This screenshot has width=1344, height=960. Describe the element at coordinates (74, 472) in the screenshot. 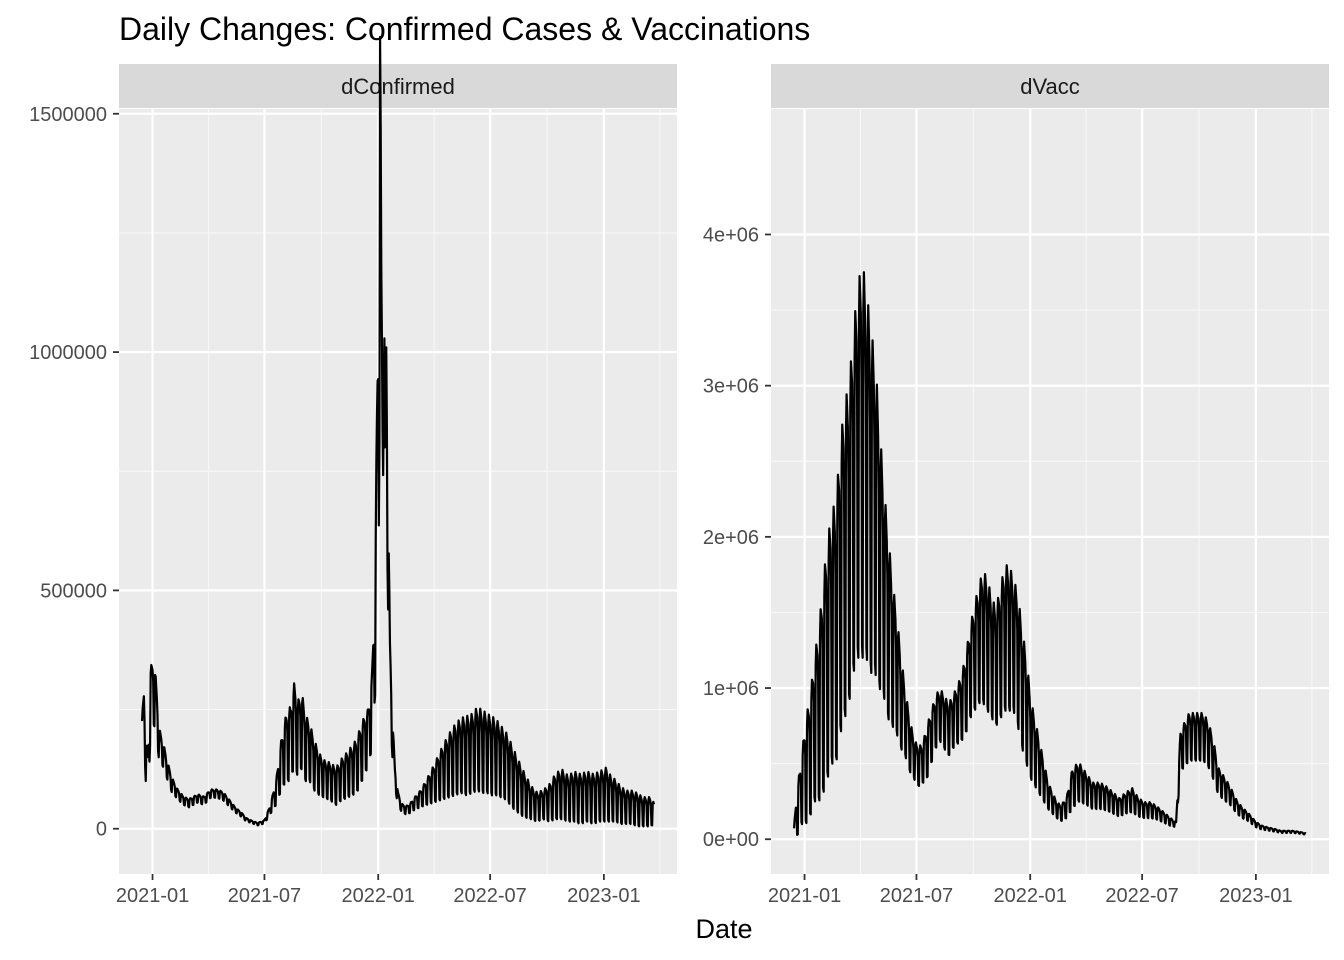

I see `panel-dconfirmed-y-axis: 0 500000 1000000 1500000` at that location.